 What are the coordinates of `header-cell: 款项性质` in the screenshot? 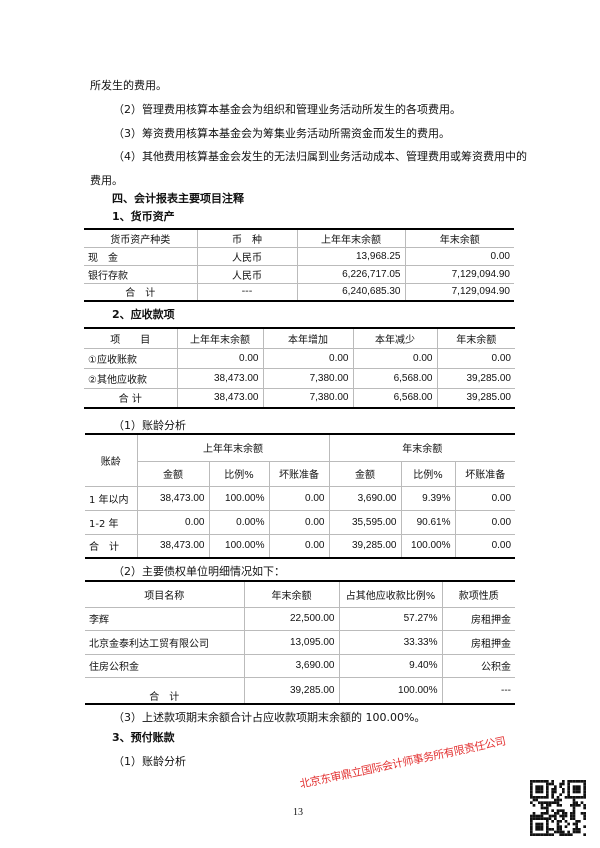 It's located at (478, 594).